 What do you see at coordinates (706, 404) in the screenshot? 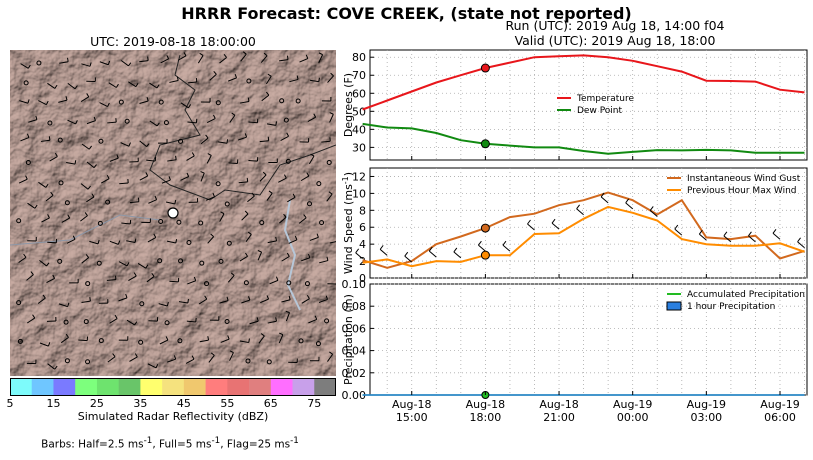
I see `x-tick-label: Aug-19` at bounding box center [706, 404].